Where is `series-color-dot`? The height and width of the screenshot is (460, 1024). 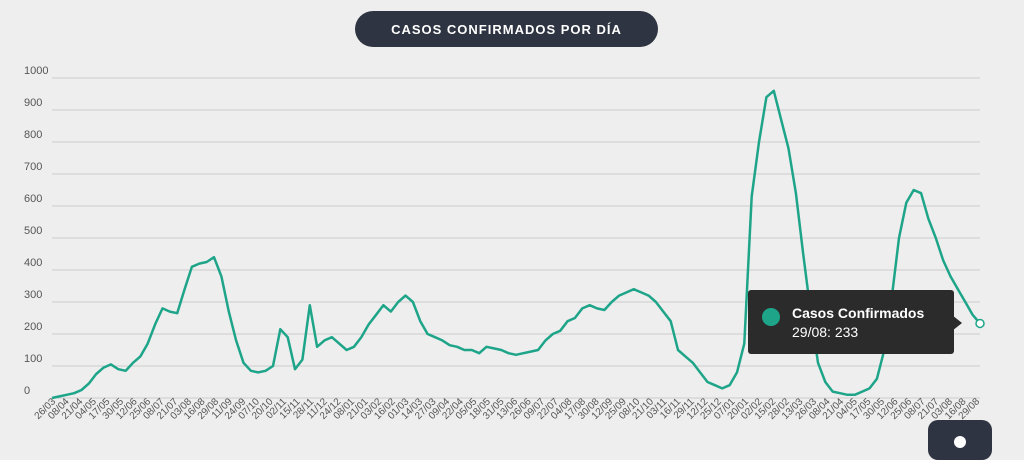
series-color-dot is located at coordinates (771, 317).